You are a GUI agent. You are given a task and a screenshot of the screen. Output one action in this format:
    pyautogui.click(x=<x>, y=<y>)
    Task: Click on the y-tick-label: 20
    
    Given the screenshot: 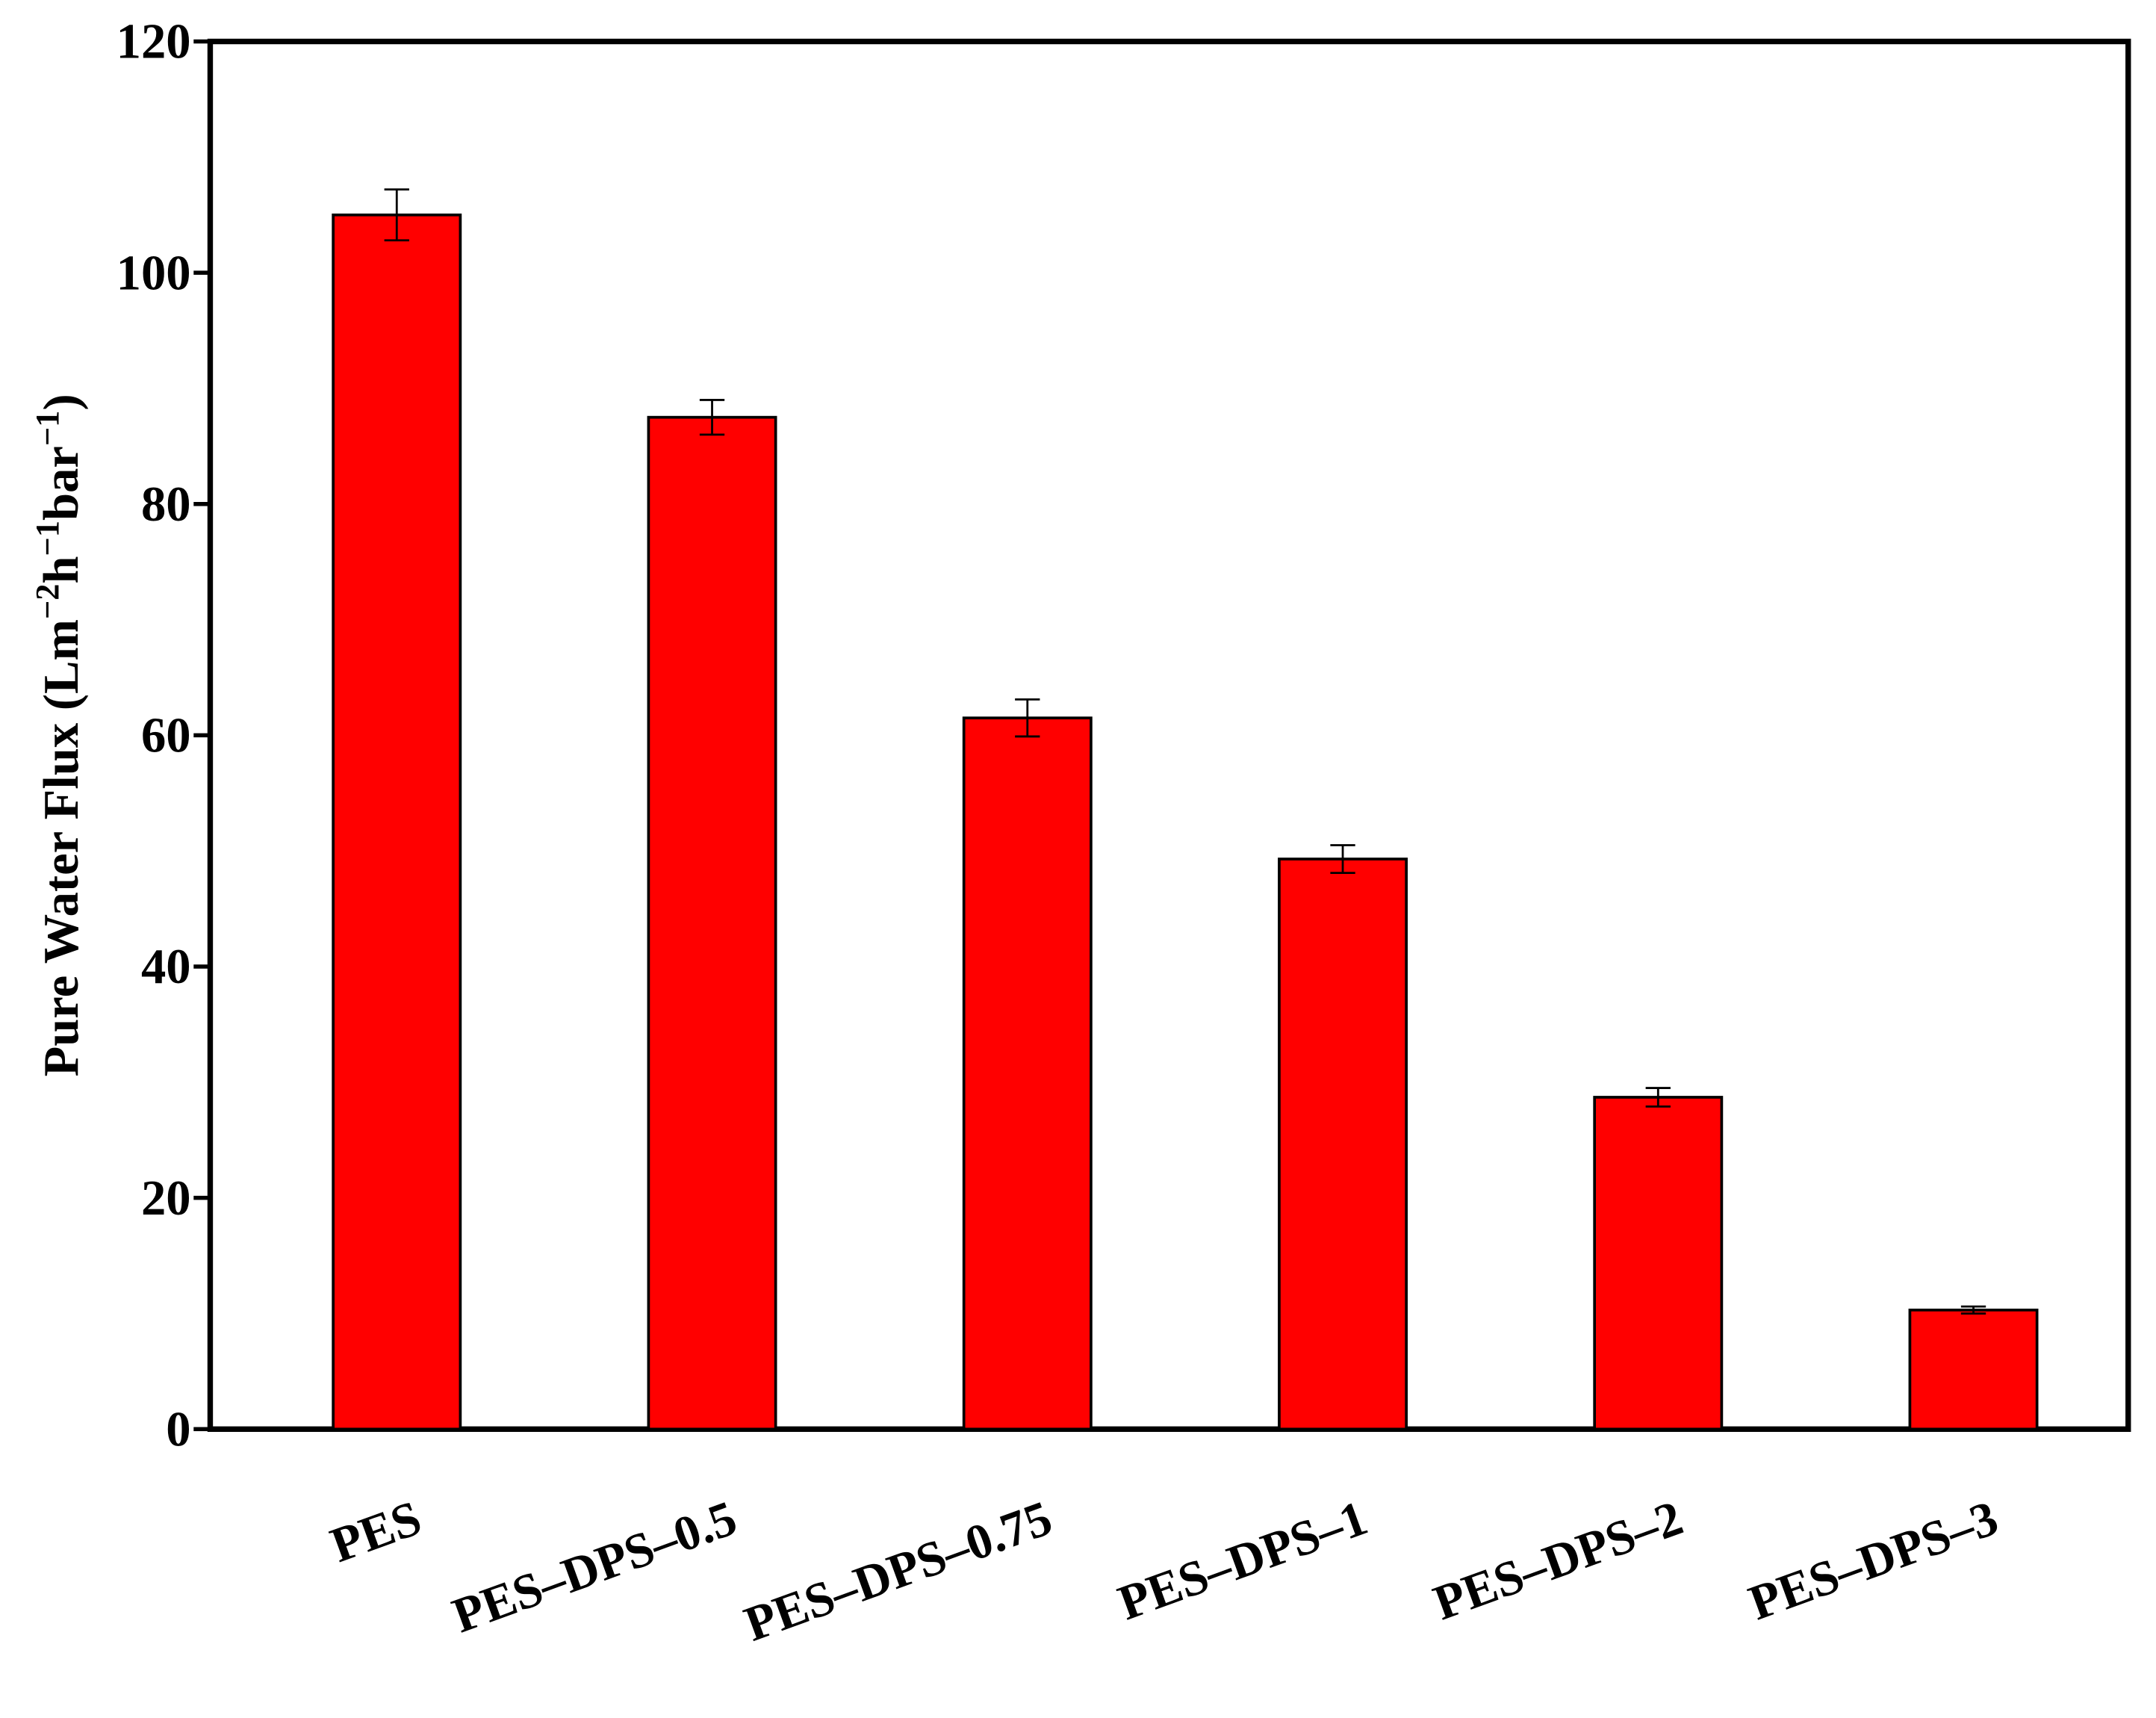 What is the action you would take?
    pyautogui.click(x=166, y=1198)
    